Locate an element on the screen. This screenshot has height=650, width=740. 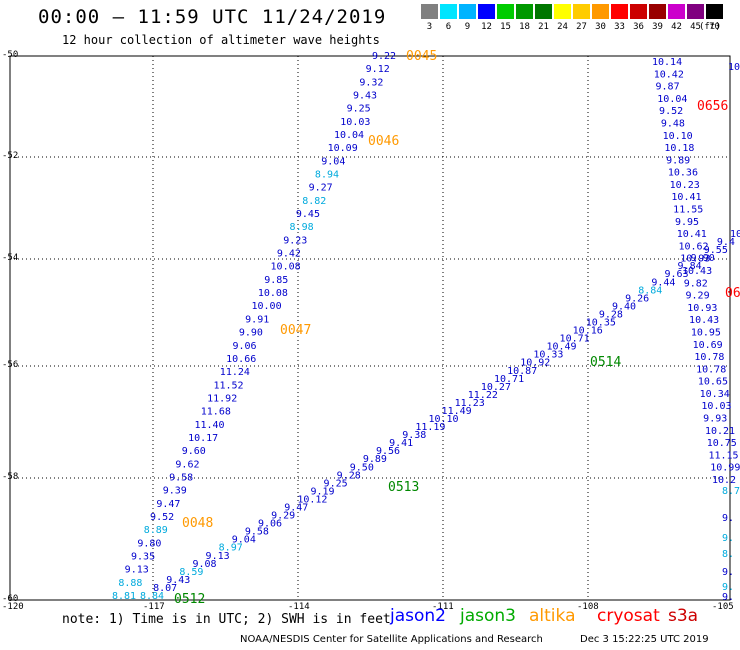
wave-height-value: 9.87 is located at coordinates (668, 87).